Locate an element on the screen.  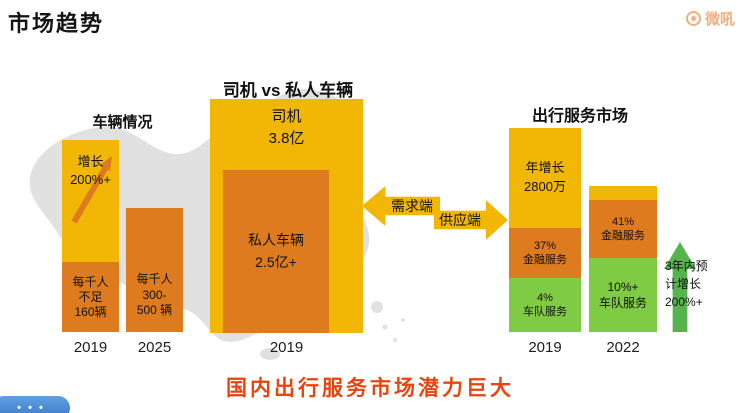
vehicle-bar-2025: 每千人 300- 500 辆 is located at coordinates (154, 270).